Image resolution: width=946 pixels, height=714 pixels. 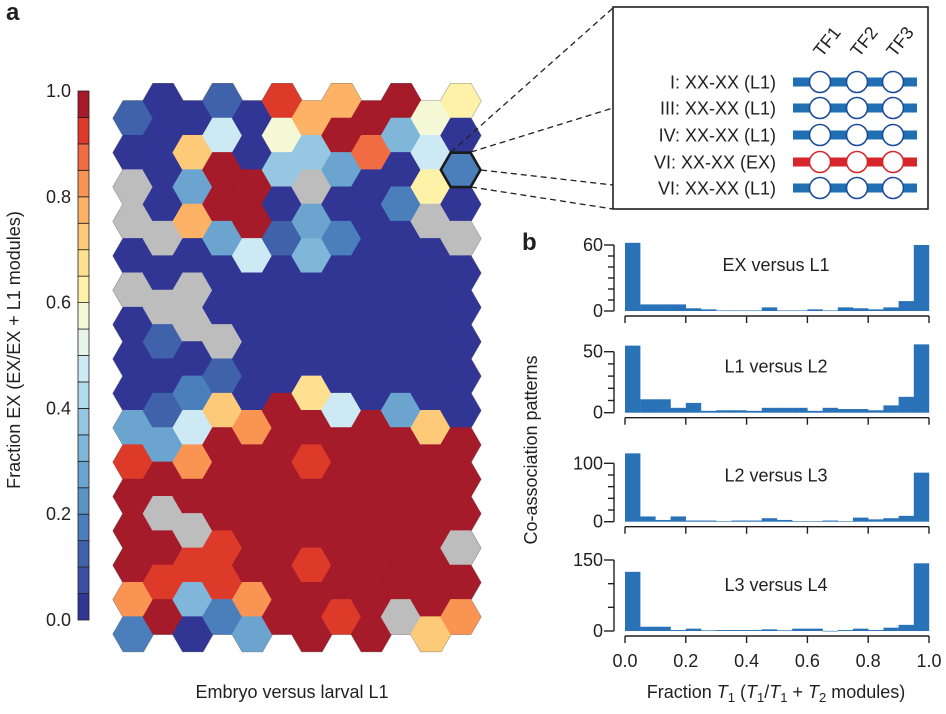 I want to click on histogram-y-label: Co-association patterns, so click(x=531, y=449).